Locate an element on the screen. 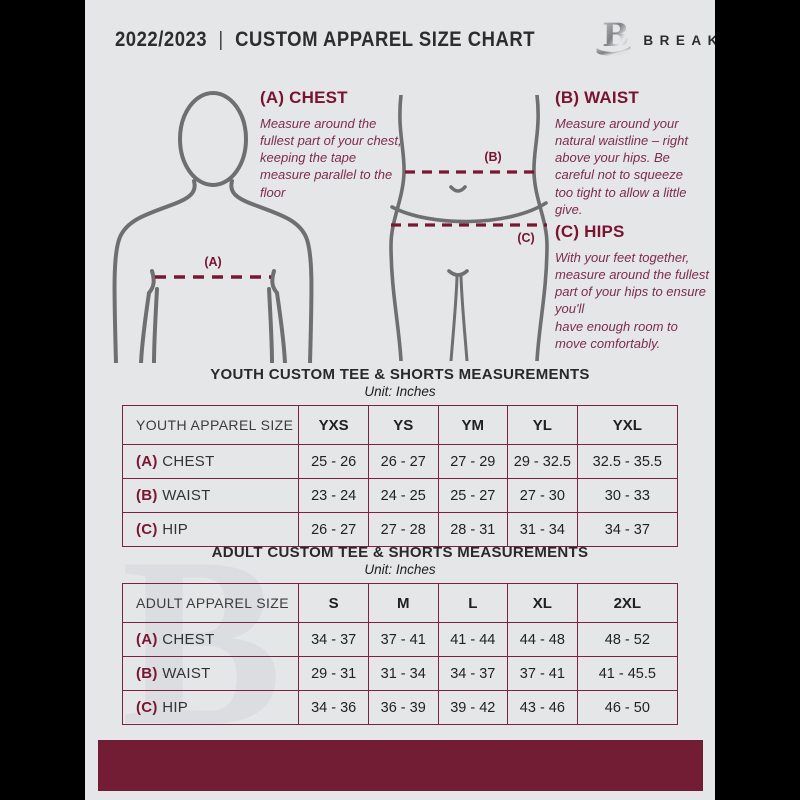  footer-bar is located at coordinates (400, 765).